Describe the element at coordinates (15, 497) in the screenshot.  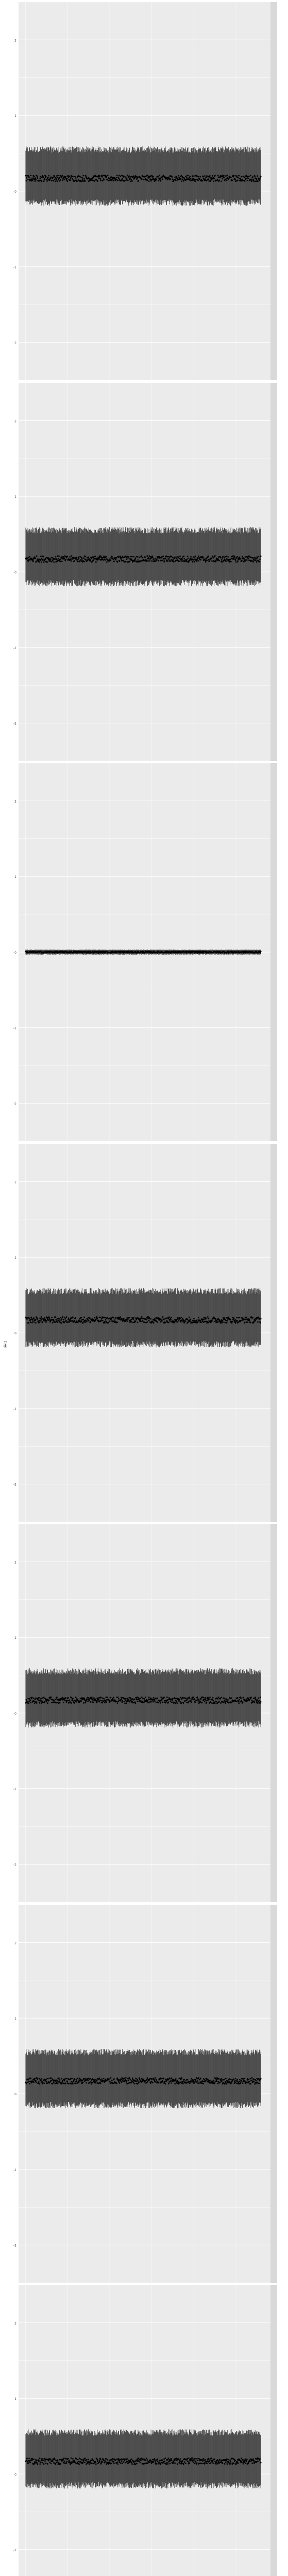
I see `y-tick-label: 1` at that location.